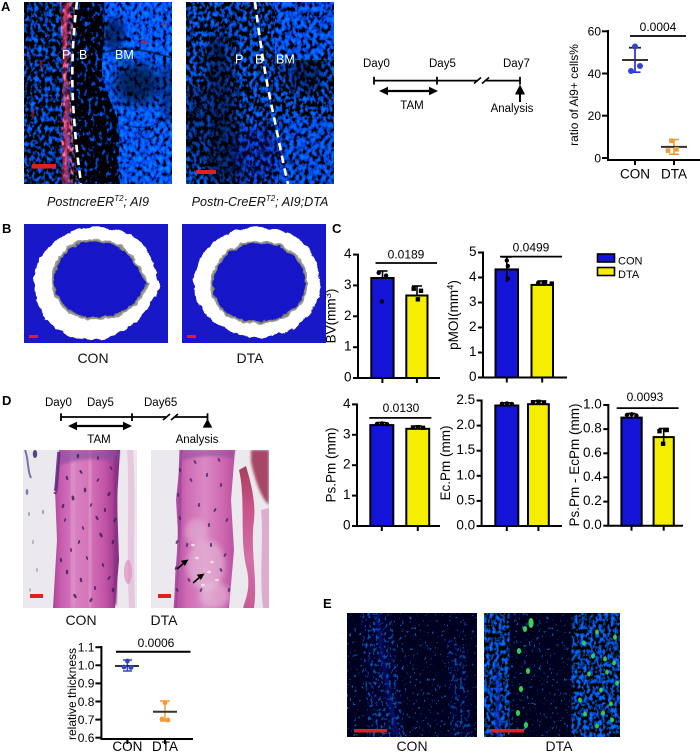 The height and width of the screenshot is (756, 700). What do you see at coordinates (465, 499) in the screenshot?
I see `svg-text: 0.5` at bounding box center [465, 499].